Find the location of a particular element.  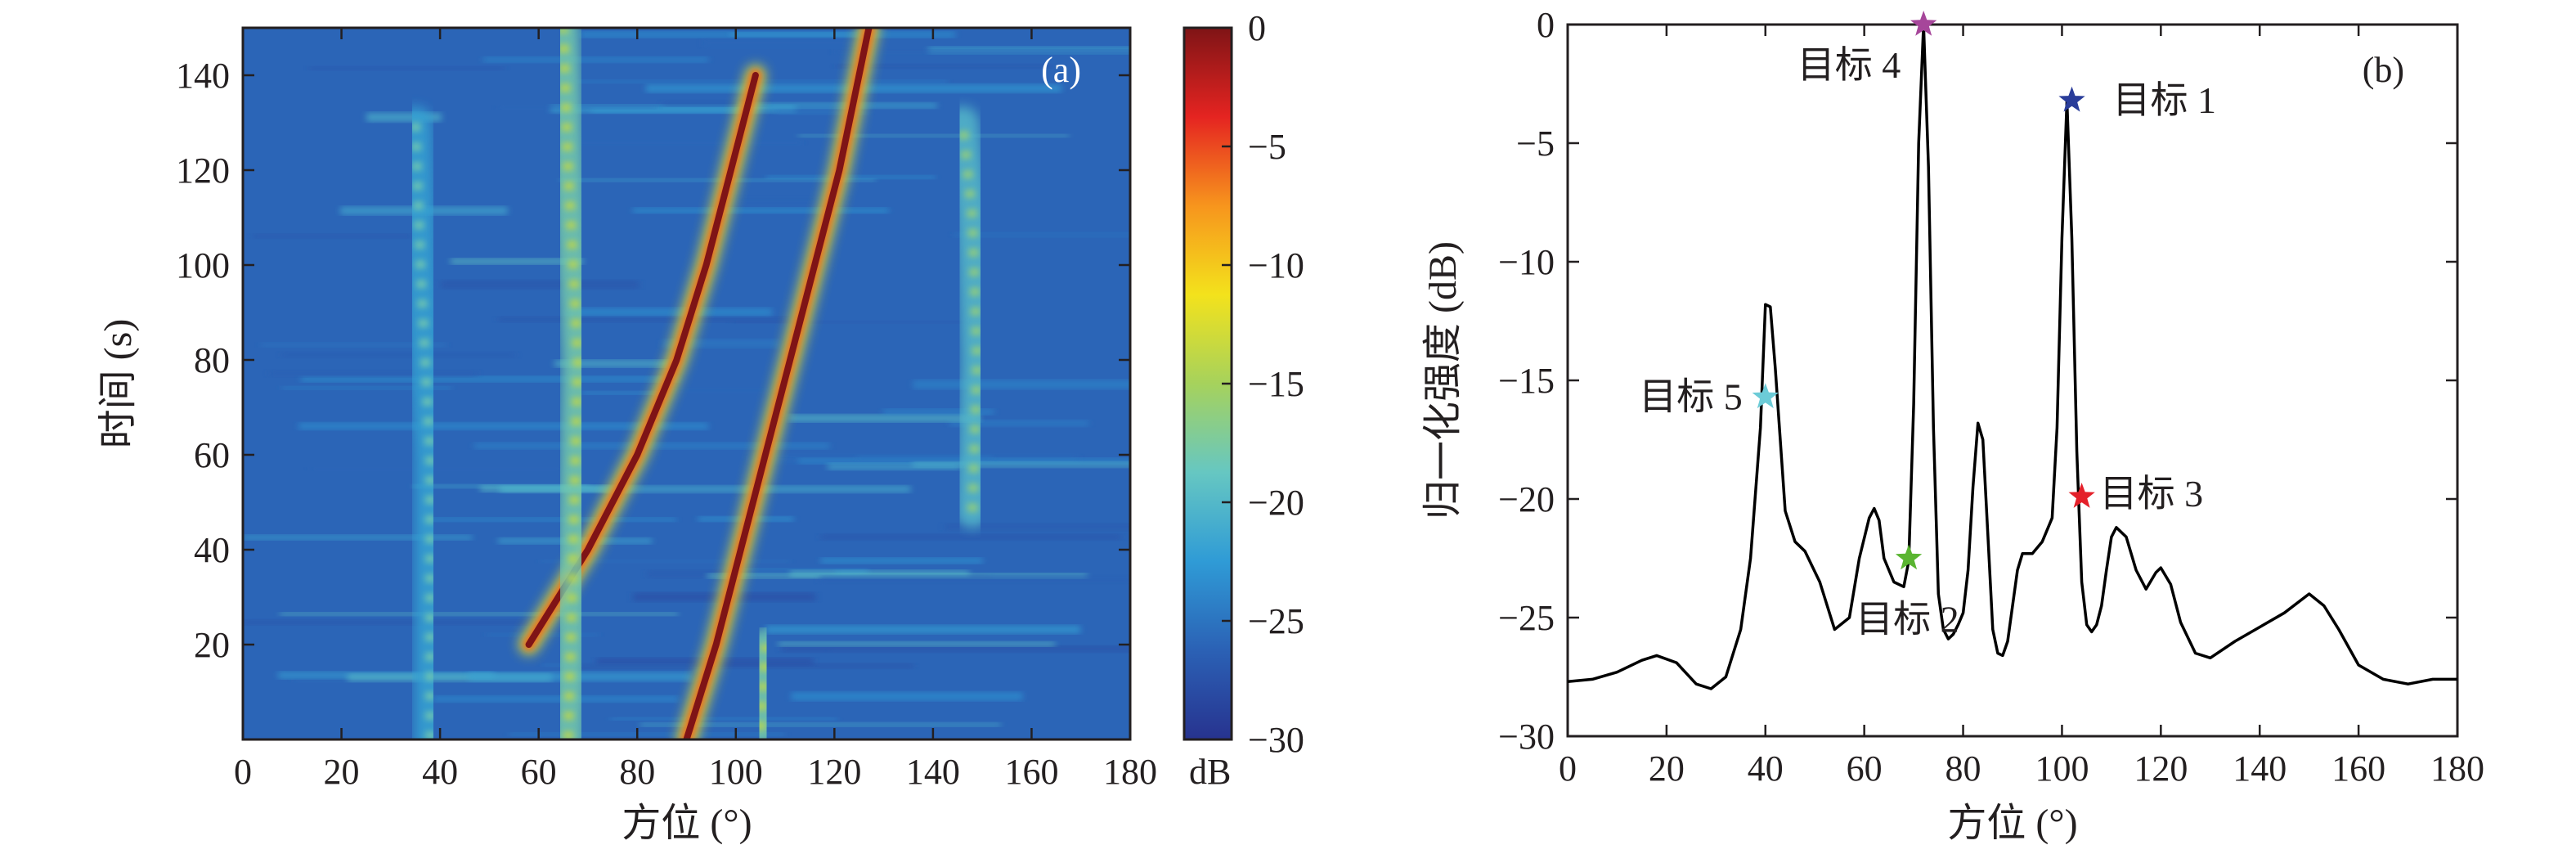

y-tick-label: 140 is located at coordinates (203, 76).